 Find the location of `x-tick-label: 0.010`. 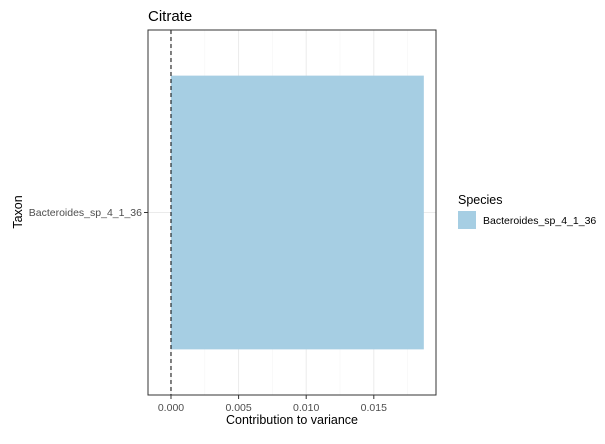

x-tick-label: 0.010 is located at coordinates (306, 408).